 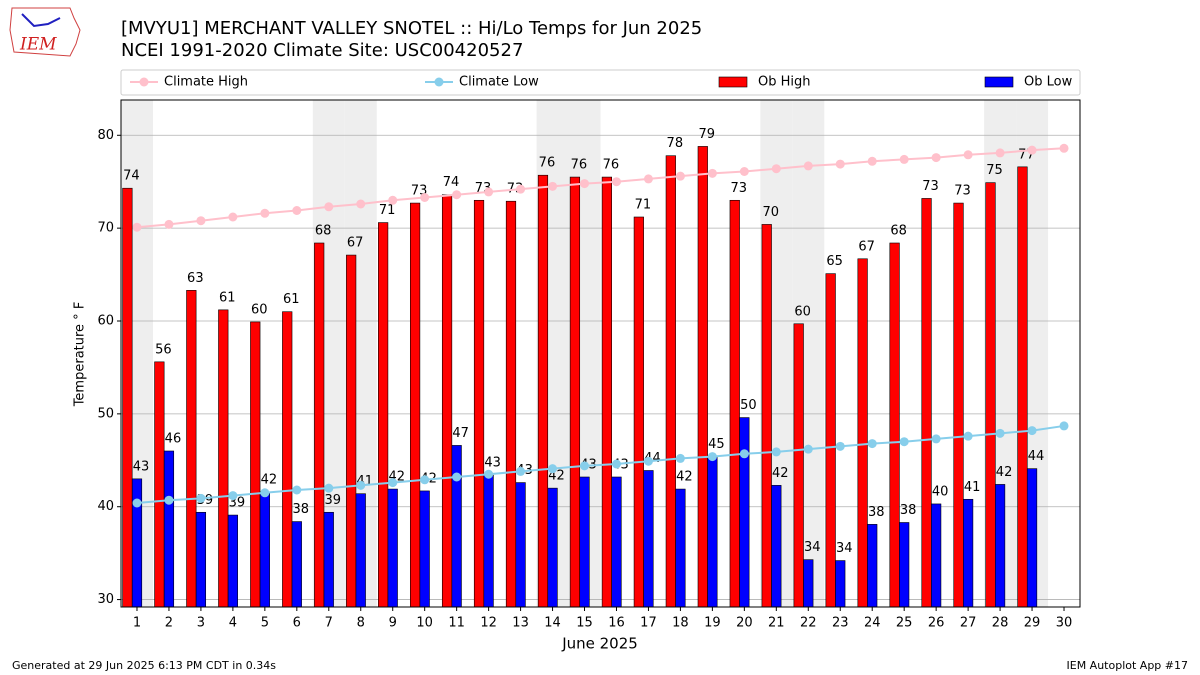 What do you see at coordinates (999, 82) in the screenshot?
I see `legend-swatch` at bounding box center [999, 82].